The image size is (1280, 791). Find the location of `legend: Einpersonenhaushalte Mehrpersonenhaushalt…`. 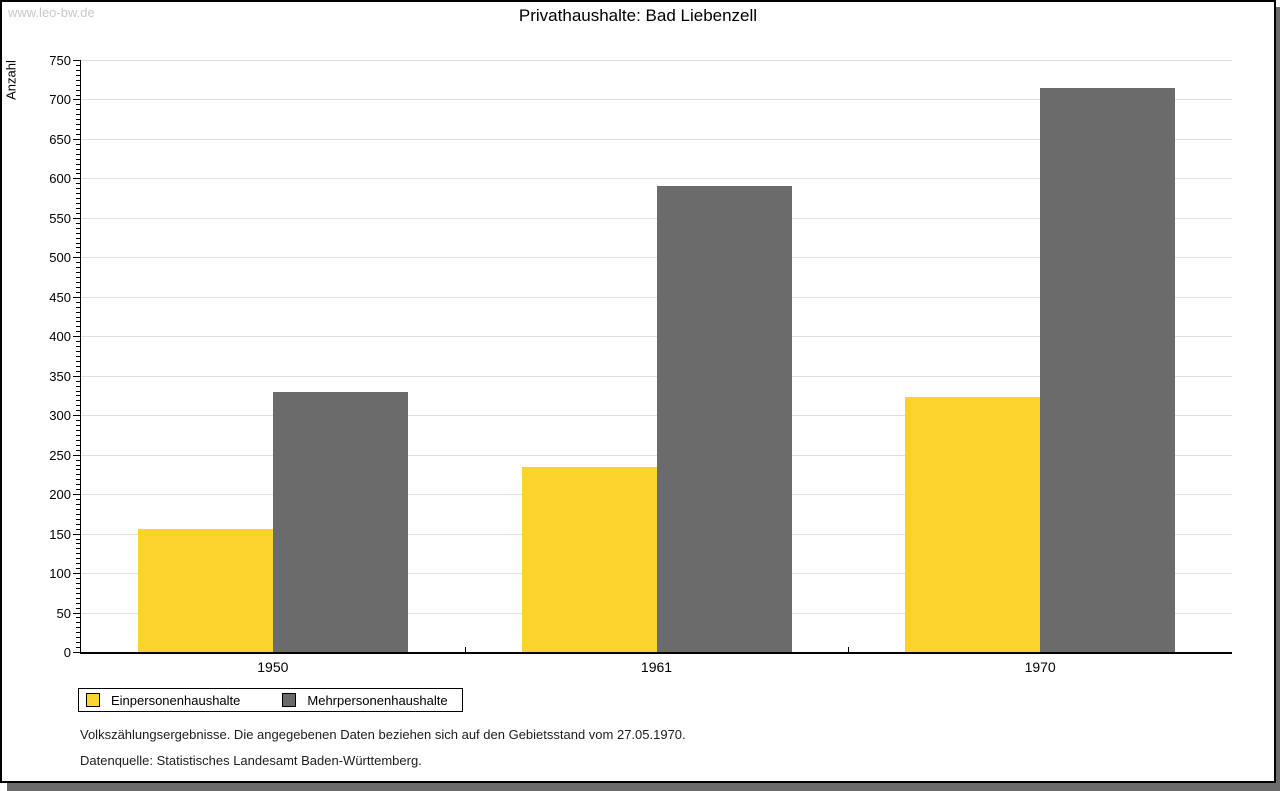

legend: Einpersonenhaushalte Mehrpersonenhaushalt… is located at coordinates (270, 700).